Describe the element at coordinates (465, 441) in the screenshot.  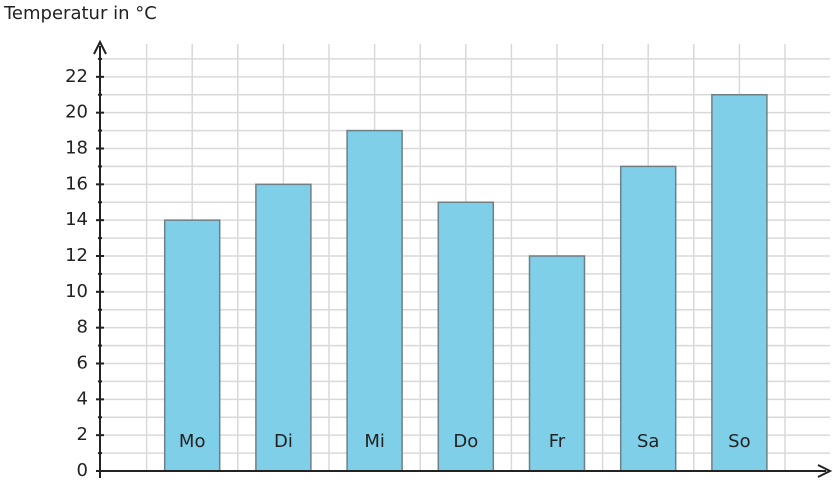
I see `x-tick-label: Do` at that location.